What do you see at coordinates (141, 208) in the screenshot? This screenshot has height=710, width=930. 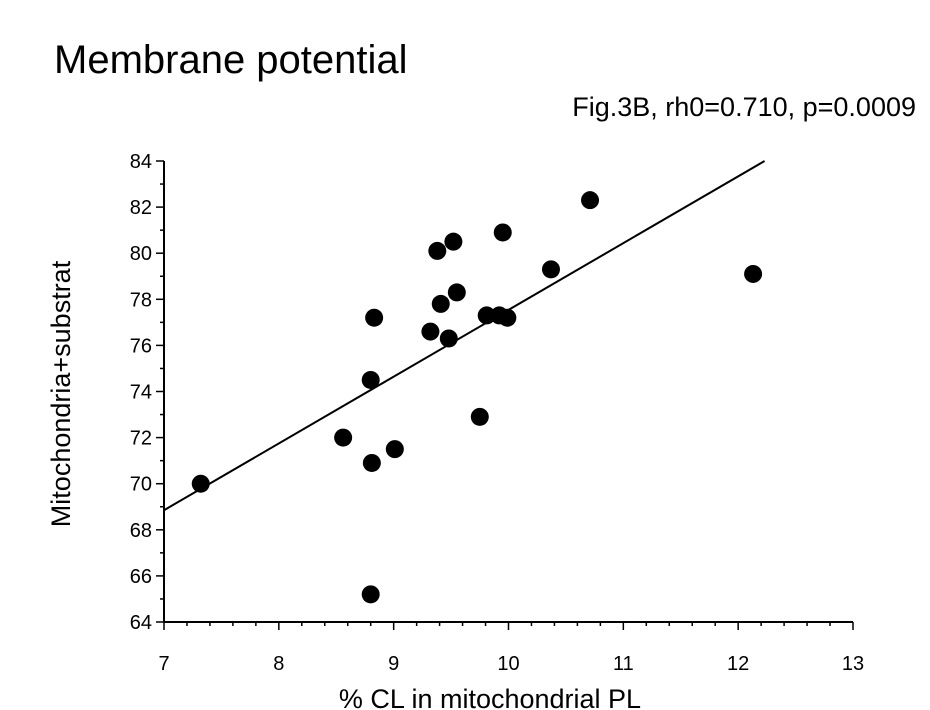 I see `y-tick-label: 82` at bounding box center [141, 208].